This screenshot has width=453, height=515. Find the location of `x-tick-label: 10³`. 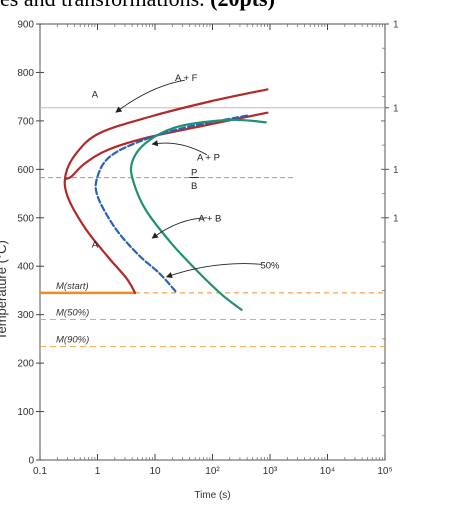

x-tick-label: 10³ is located at coordinates (270, 471).